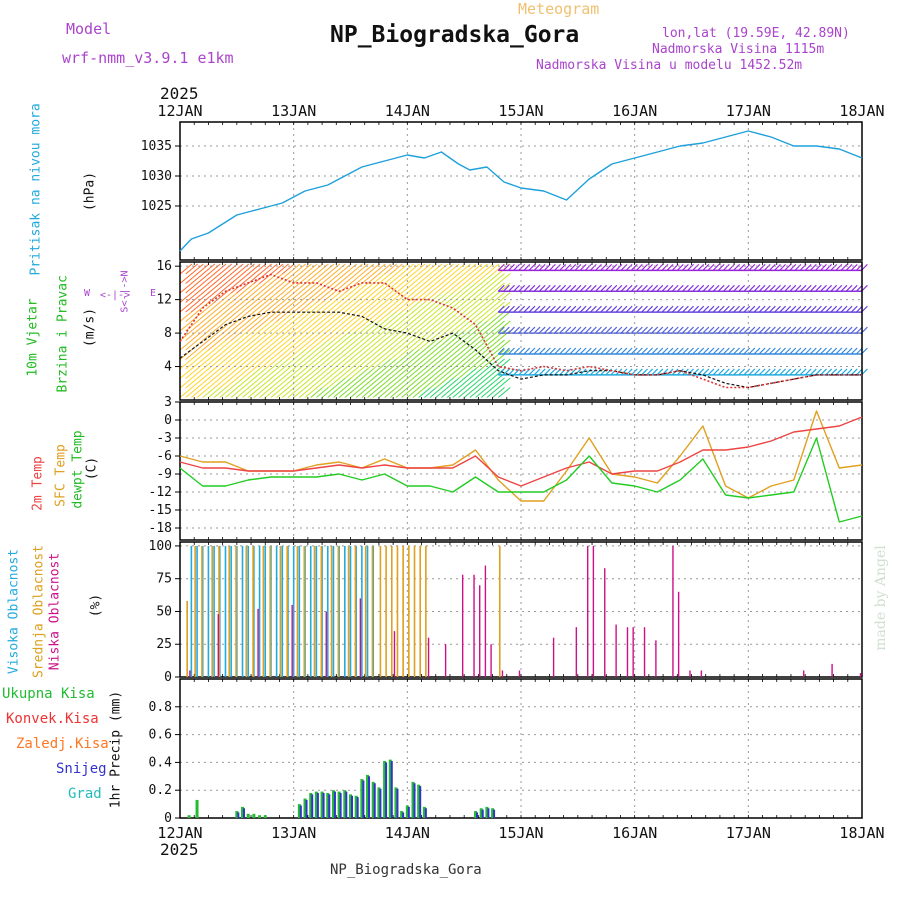 This screenshot has width=900, height=900. Describe the element at coordinates (161, 762) in the screenshot. I see `precip-tick-label: 0.4` at that location.